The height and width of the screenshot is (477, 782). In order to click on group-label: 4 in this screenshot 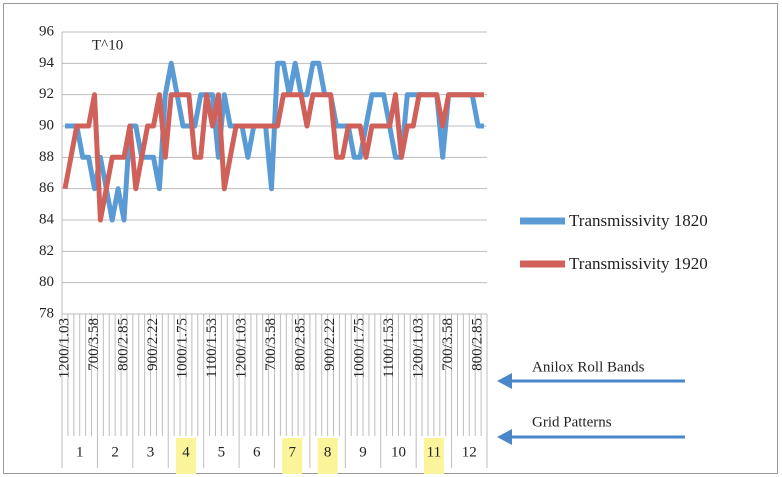, I will do `click(186, 452)`.